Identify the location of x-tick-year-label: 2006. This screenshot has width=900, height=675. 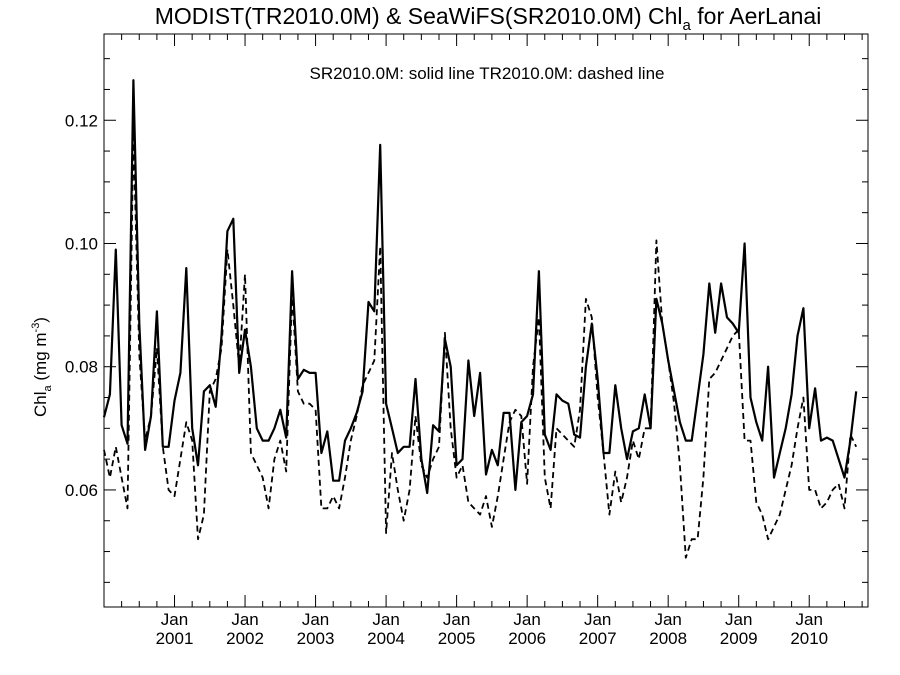
(527, 638).